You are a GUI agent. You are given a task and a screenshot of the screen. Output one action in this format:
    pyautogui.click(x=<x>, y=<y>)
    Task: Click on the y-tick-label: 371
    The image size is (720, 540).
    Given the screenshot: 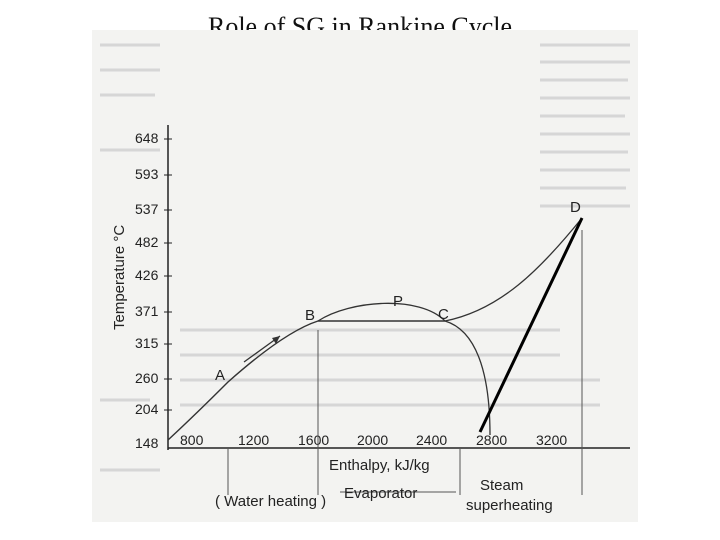 What is the action you would take?
    pyautogui.click(x=147, y=311)
    